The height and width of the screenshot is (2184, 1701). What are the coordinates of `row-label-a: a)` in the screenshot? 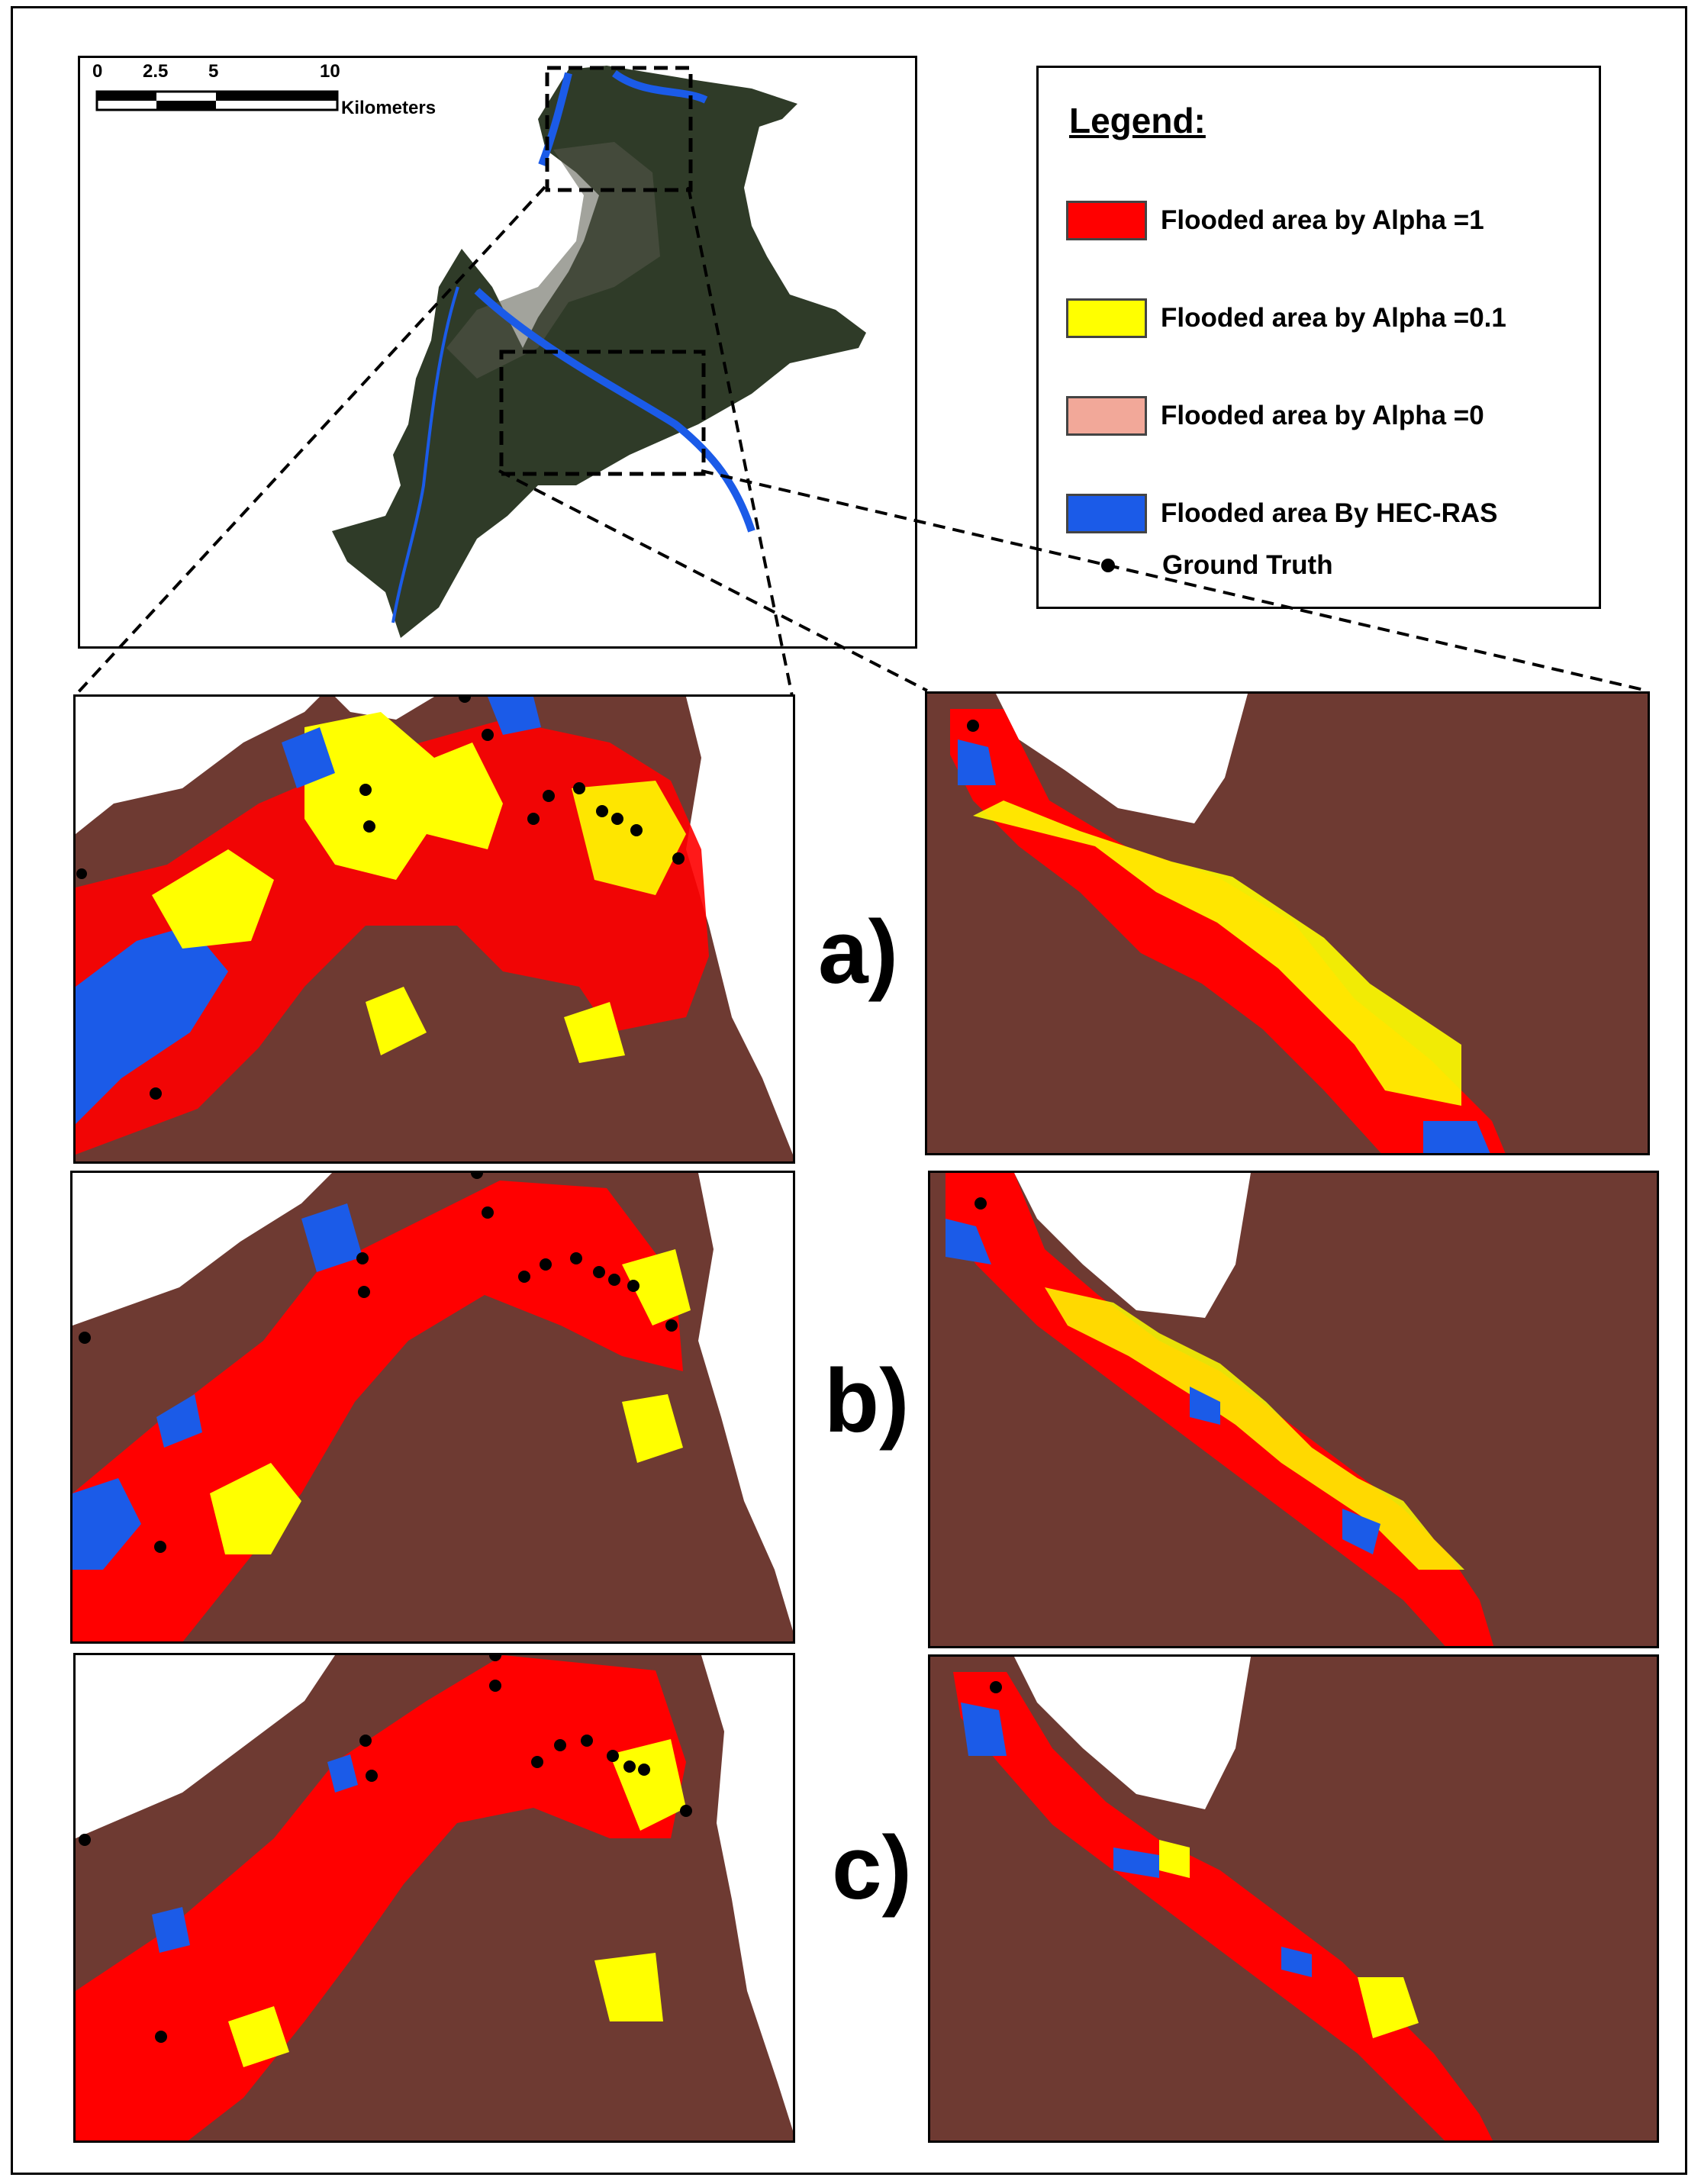 It's located at (858, 952).